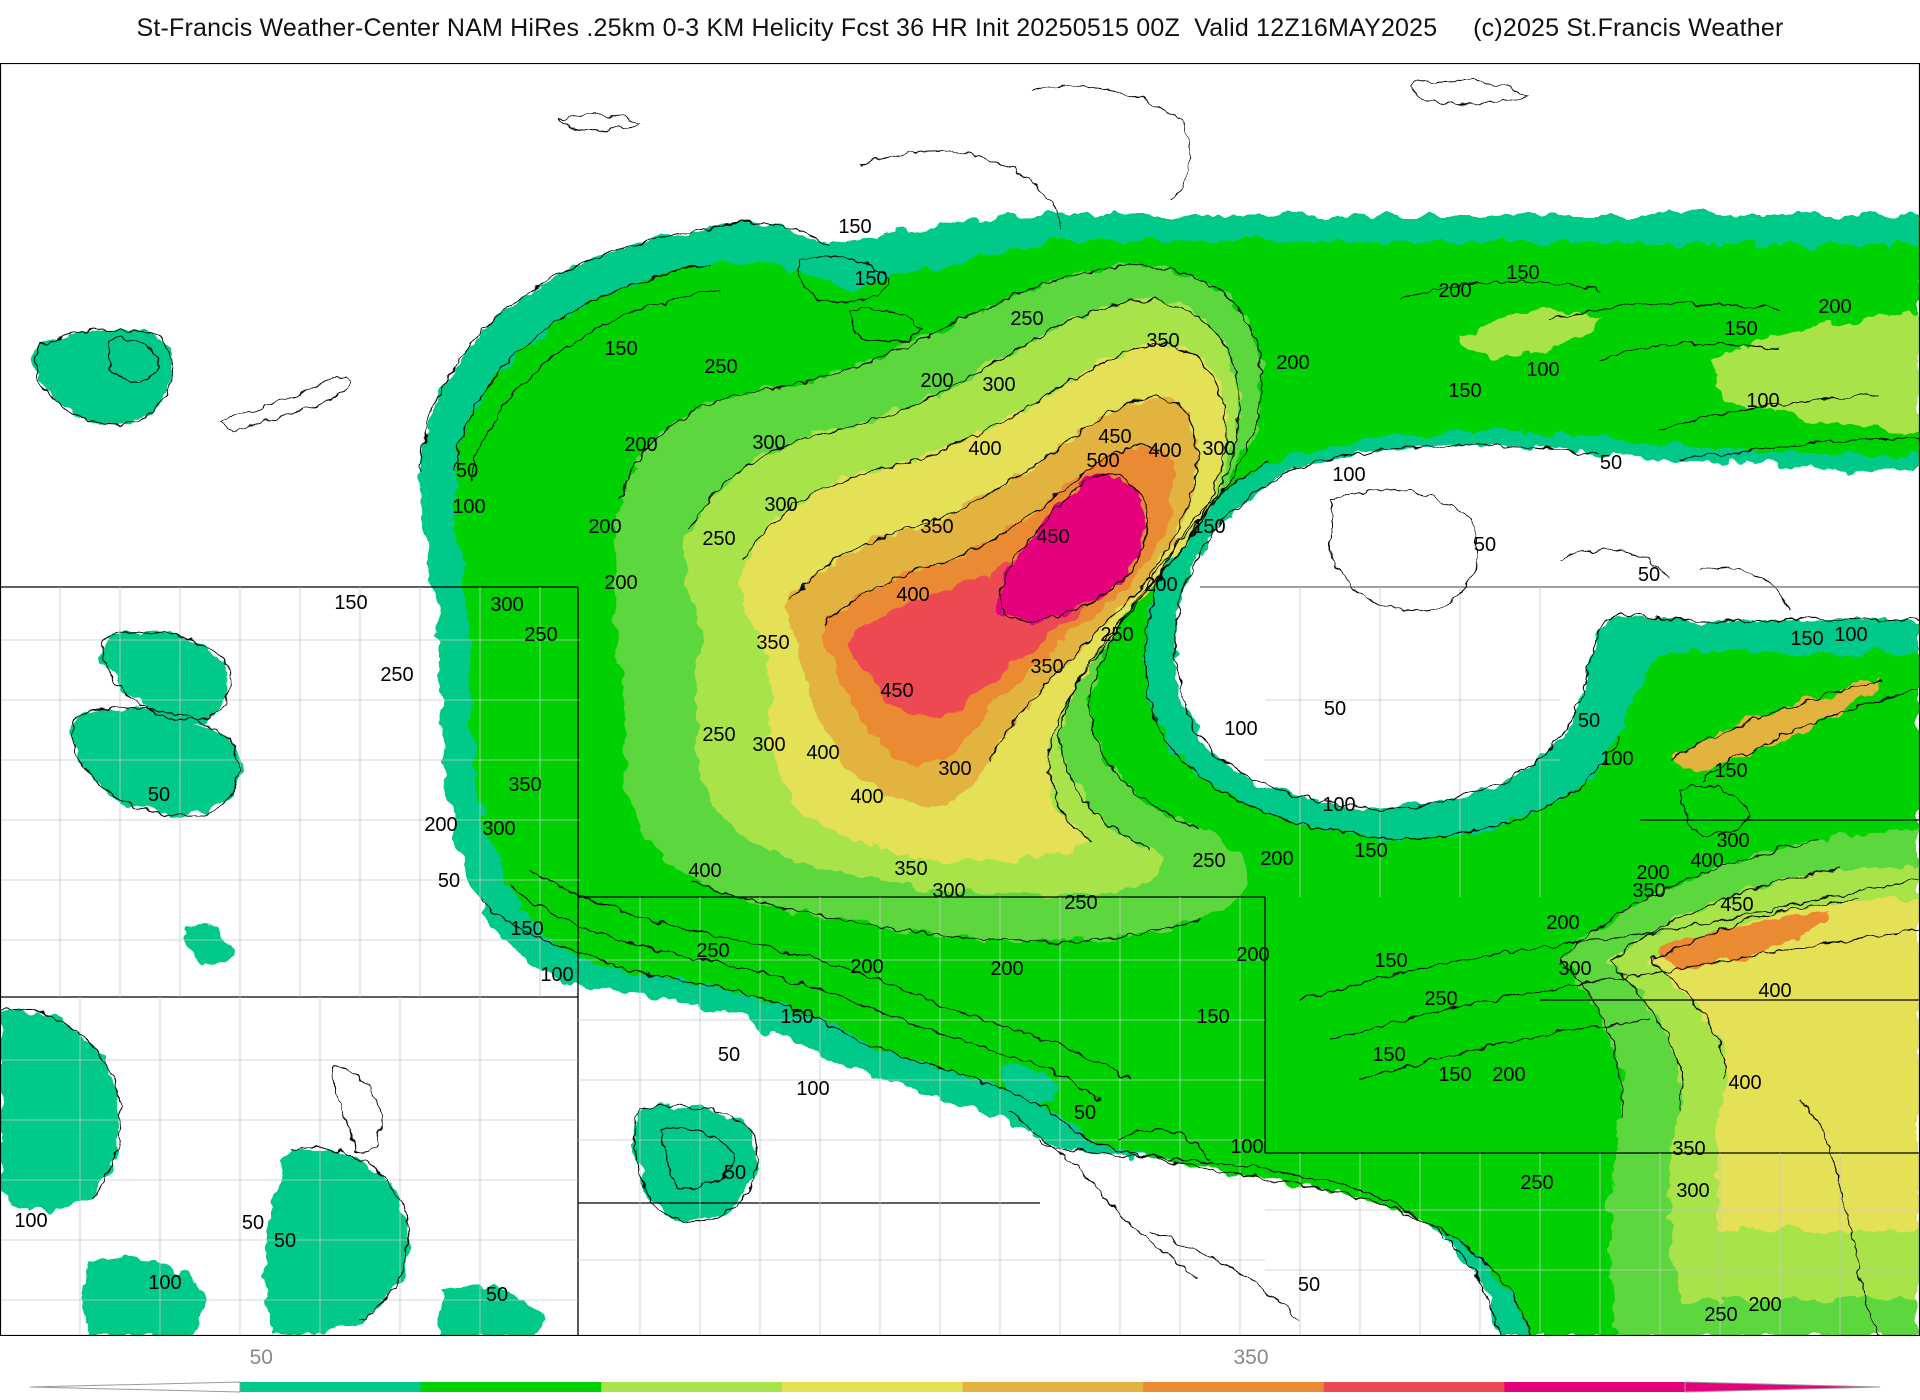 The image size is (1920, 1400). Describe the element at coordinates (1250, 1357) in the screenshot. I see `colorbar-label: 350` at that location.